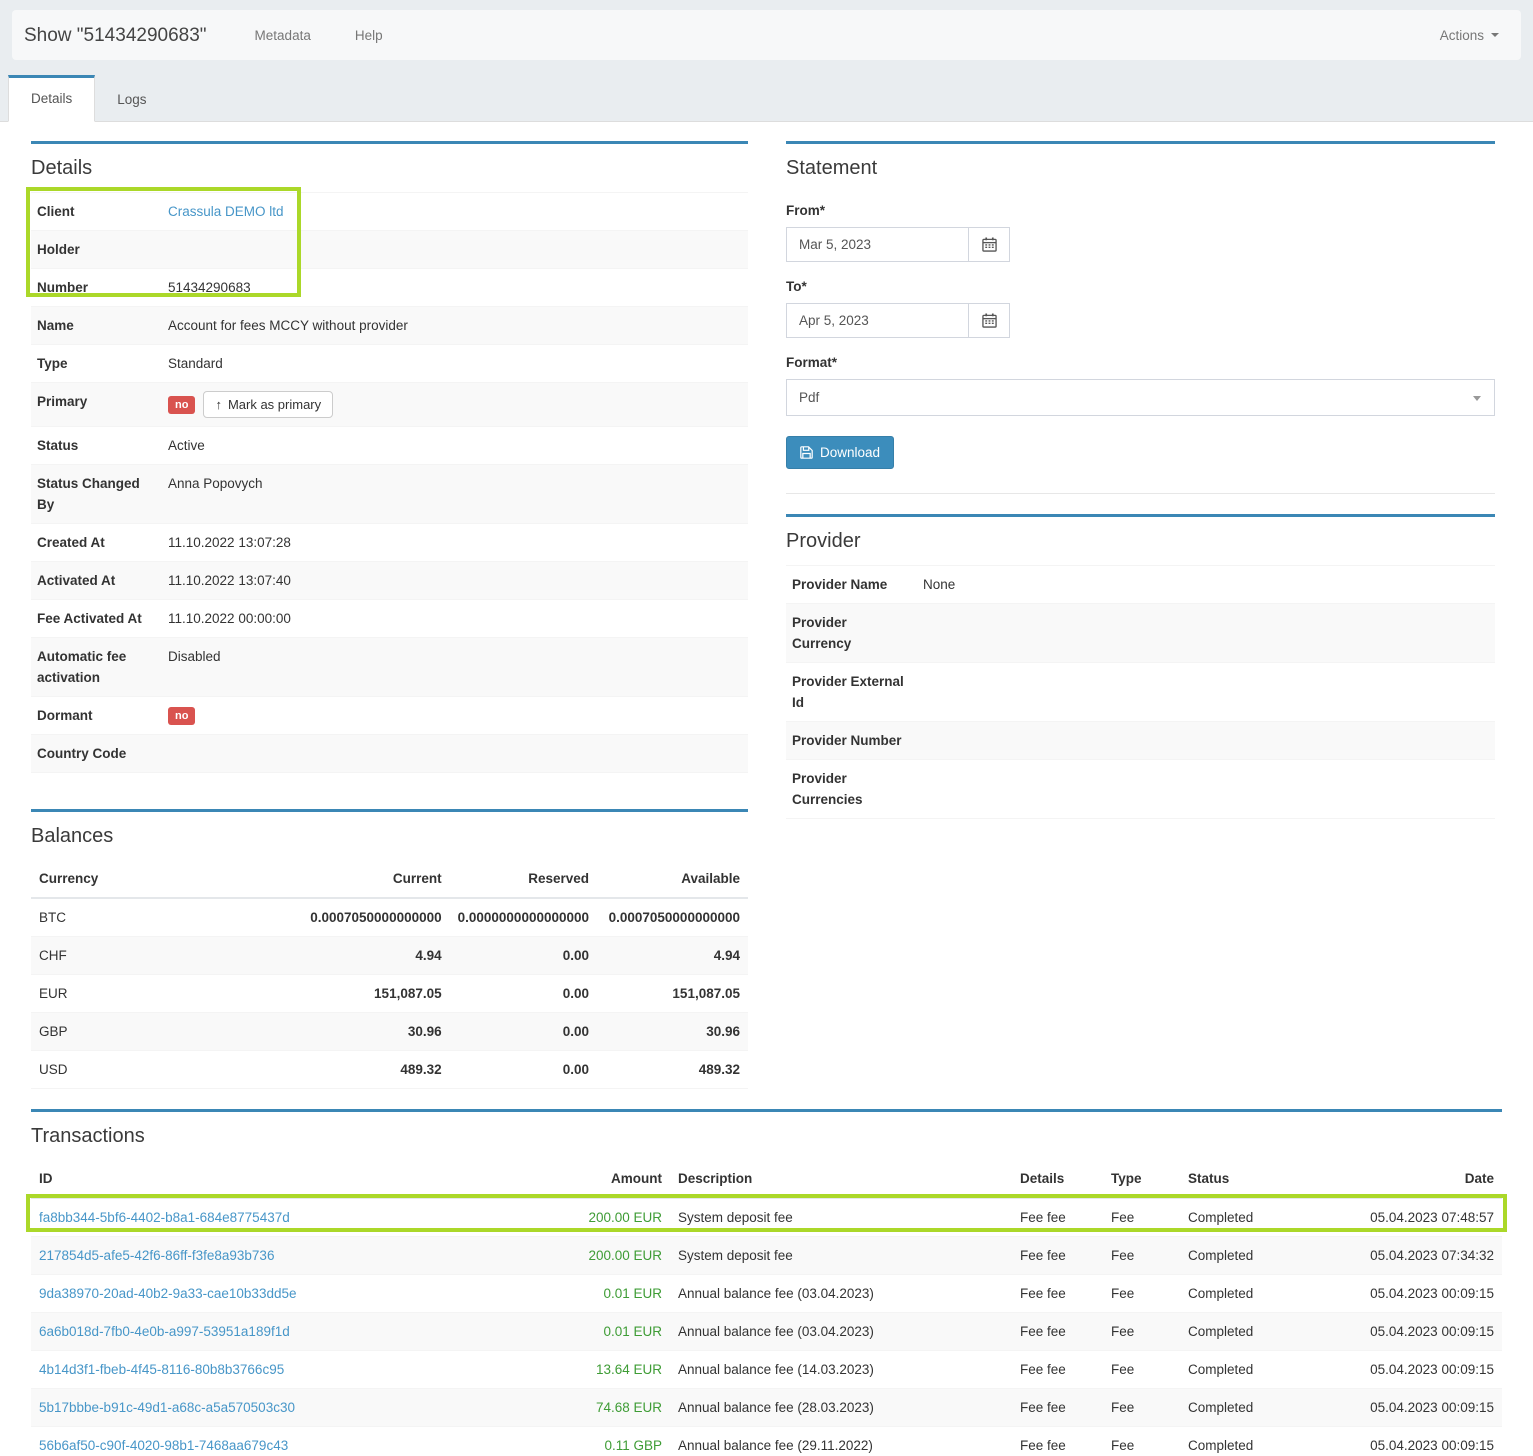  Describe the element at coordinates (877, 320) in the screenshot. I see `to-date-input` at that location.